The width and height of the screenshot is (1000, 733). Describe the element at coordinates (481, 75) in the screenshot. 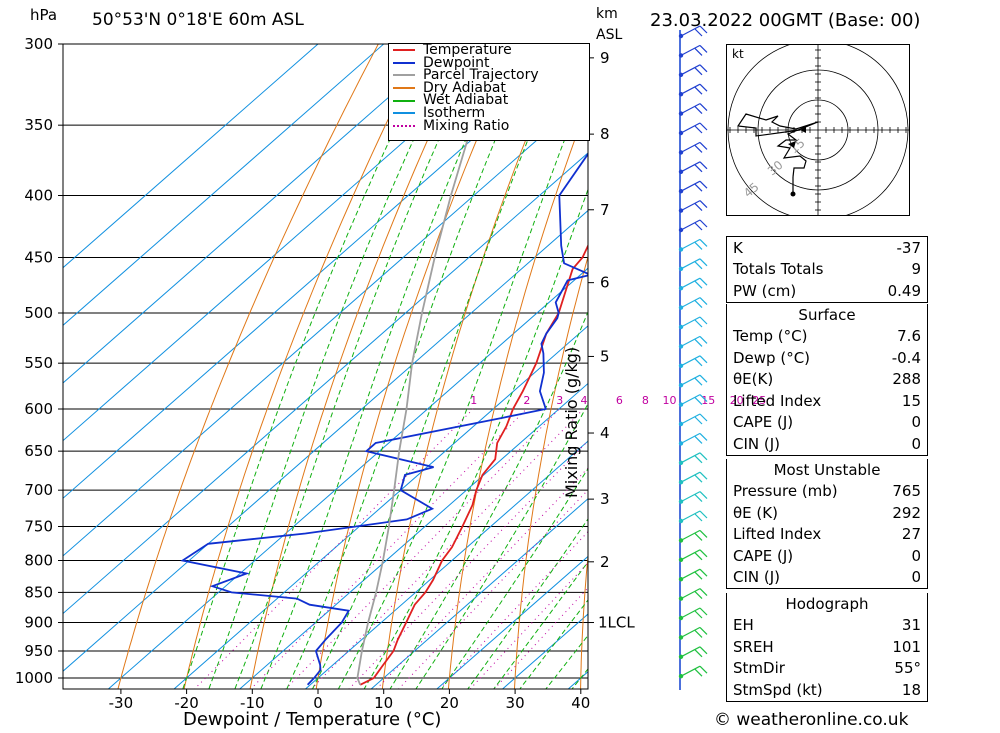

I see `legend-label: Parcel Trajectory` at that location.